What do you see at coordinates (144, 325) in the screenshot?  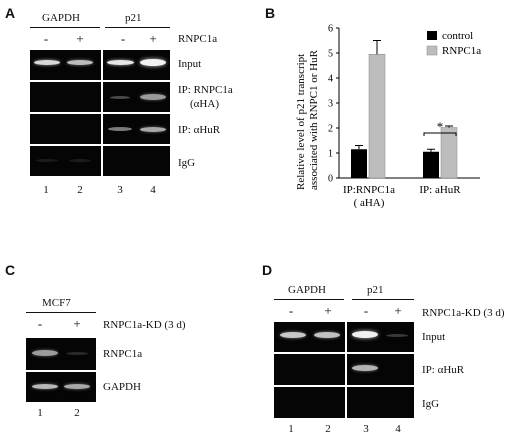 I see `panel-c-treatment-label: RNPC1a-KD (3 d)` at bounding box center [144, 325].